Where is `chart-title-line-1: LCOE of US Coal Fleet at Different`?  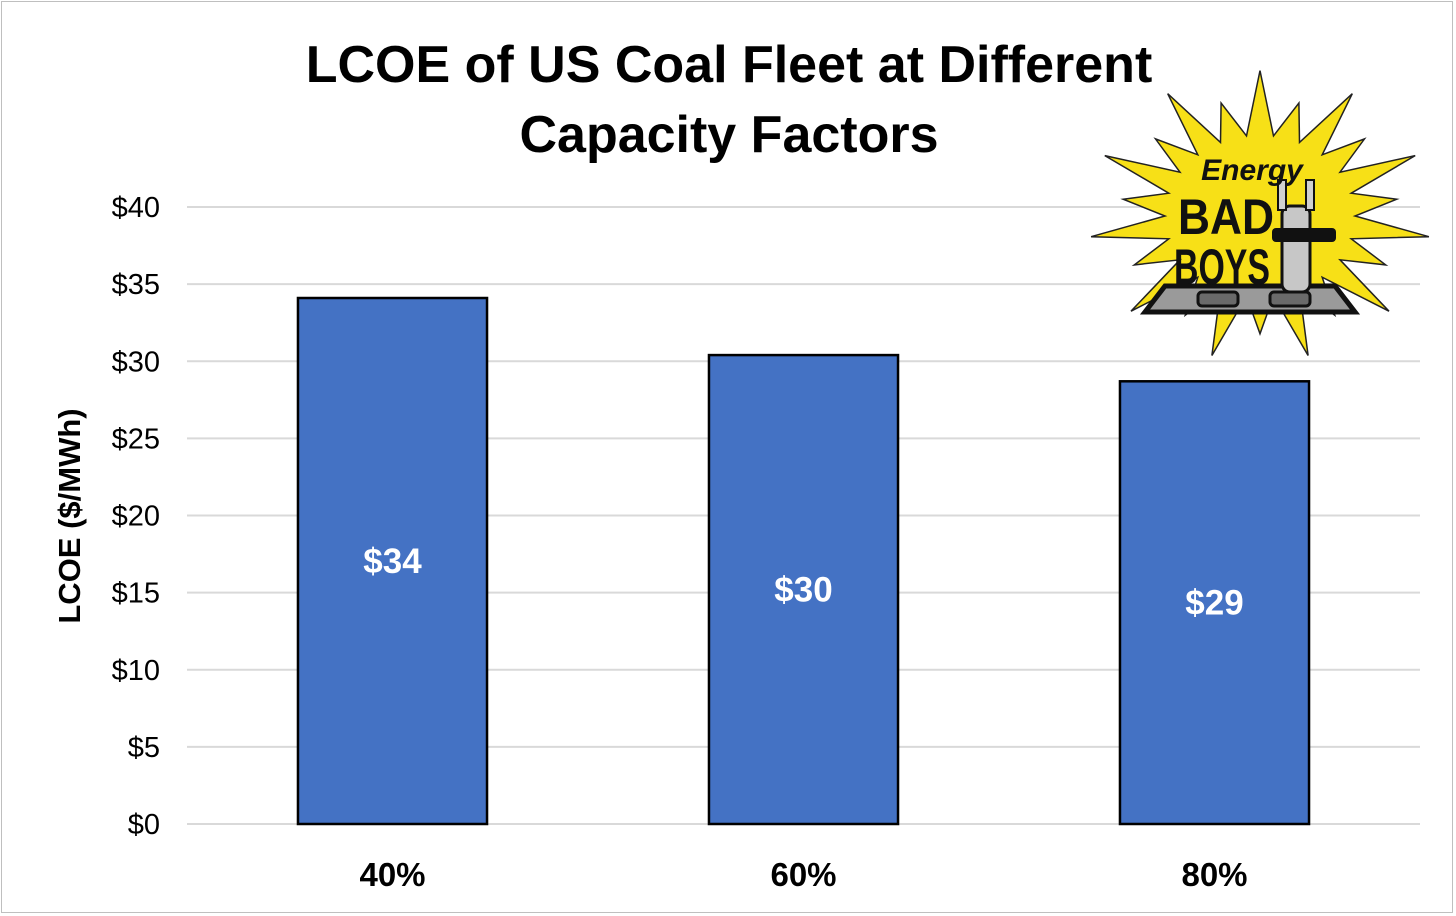
chart-title-line-1: LCOE of US Coal Fleet at Different is located at coordinates (729, 65).